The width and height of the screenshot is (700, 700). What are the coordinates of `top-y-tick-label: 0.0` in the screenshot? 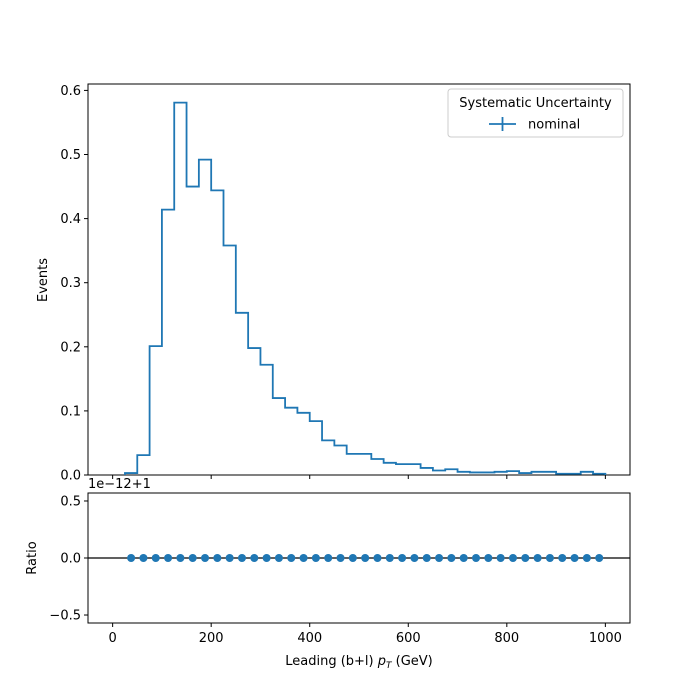 It's located at (70, 476).